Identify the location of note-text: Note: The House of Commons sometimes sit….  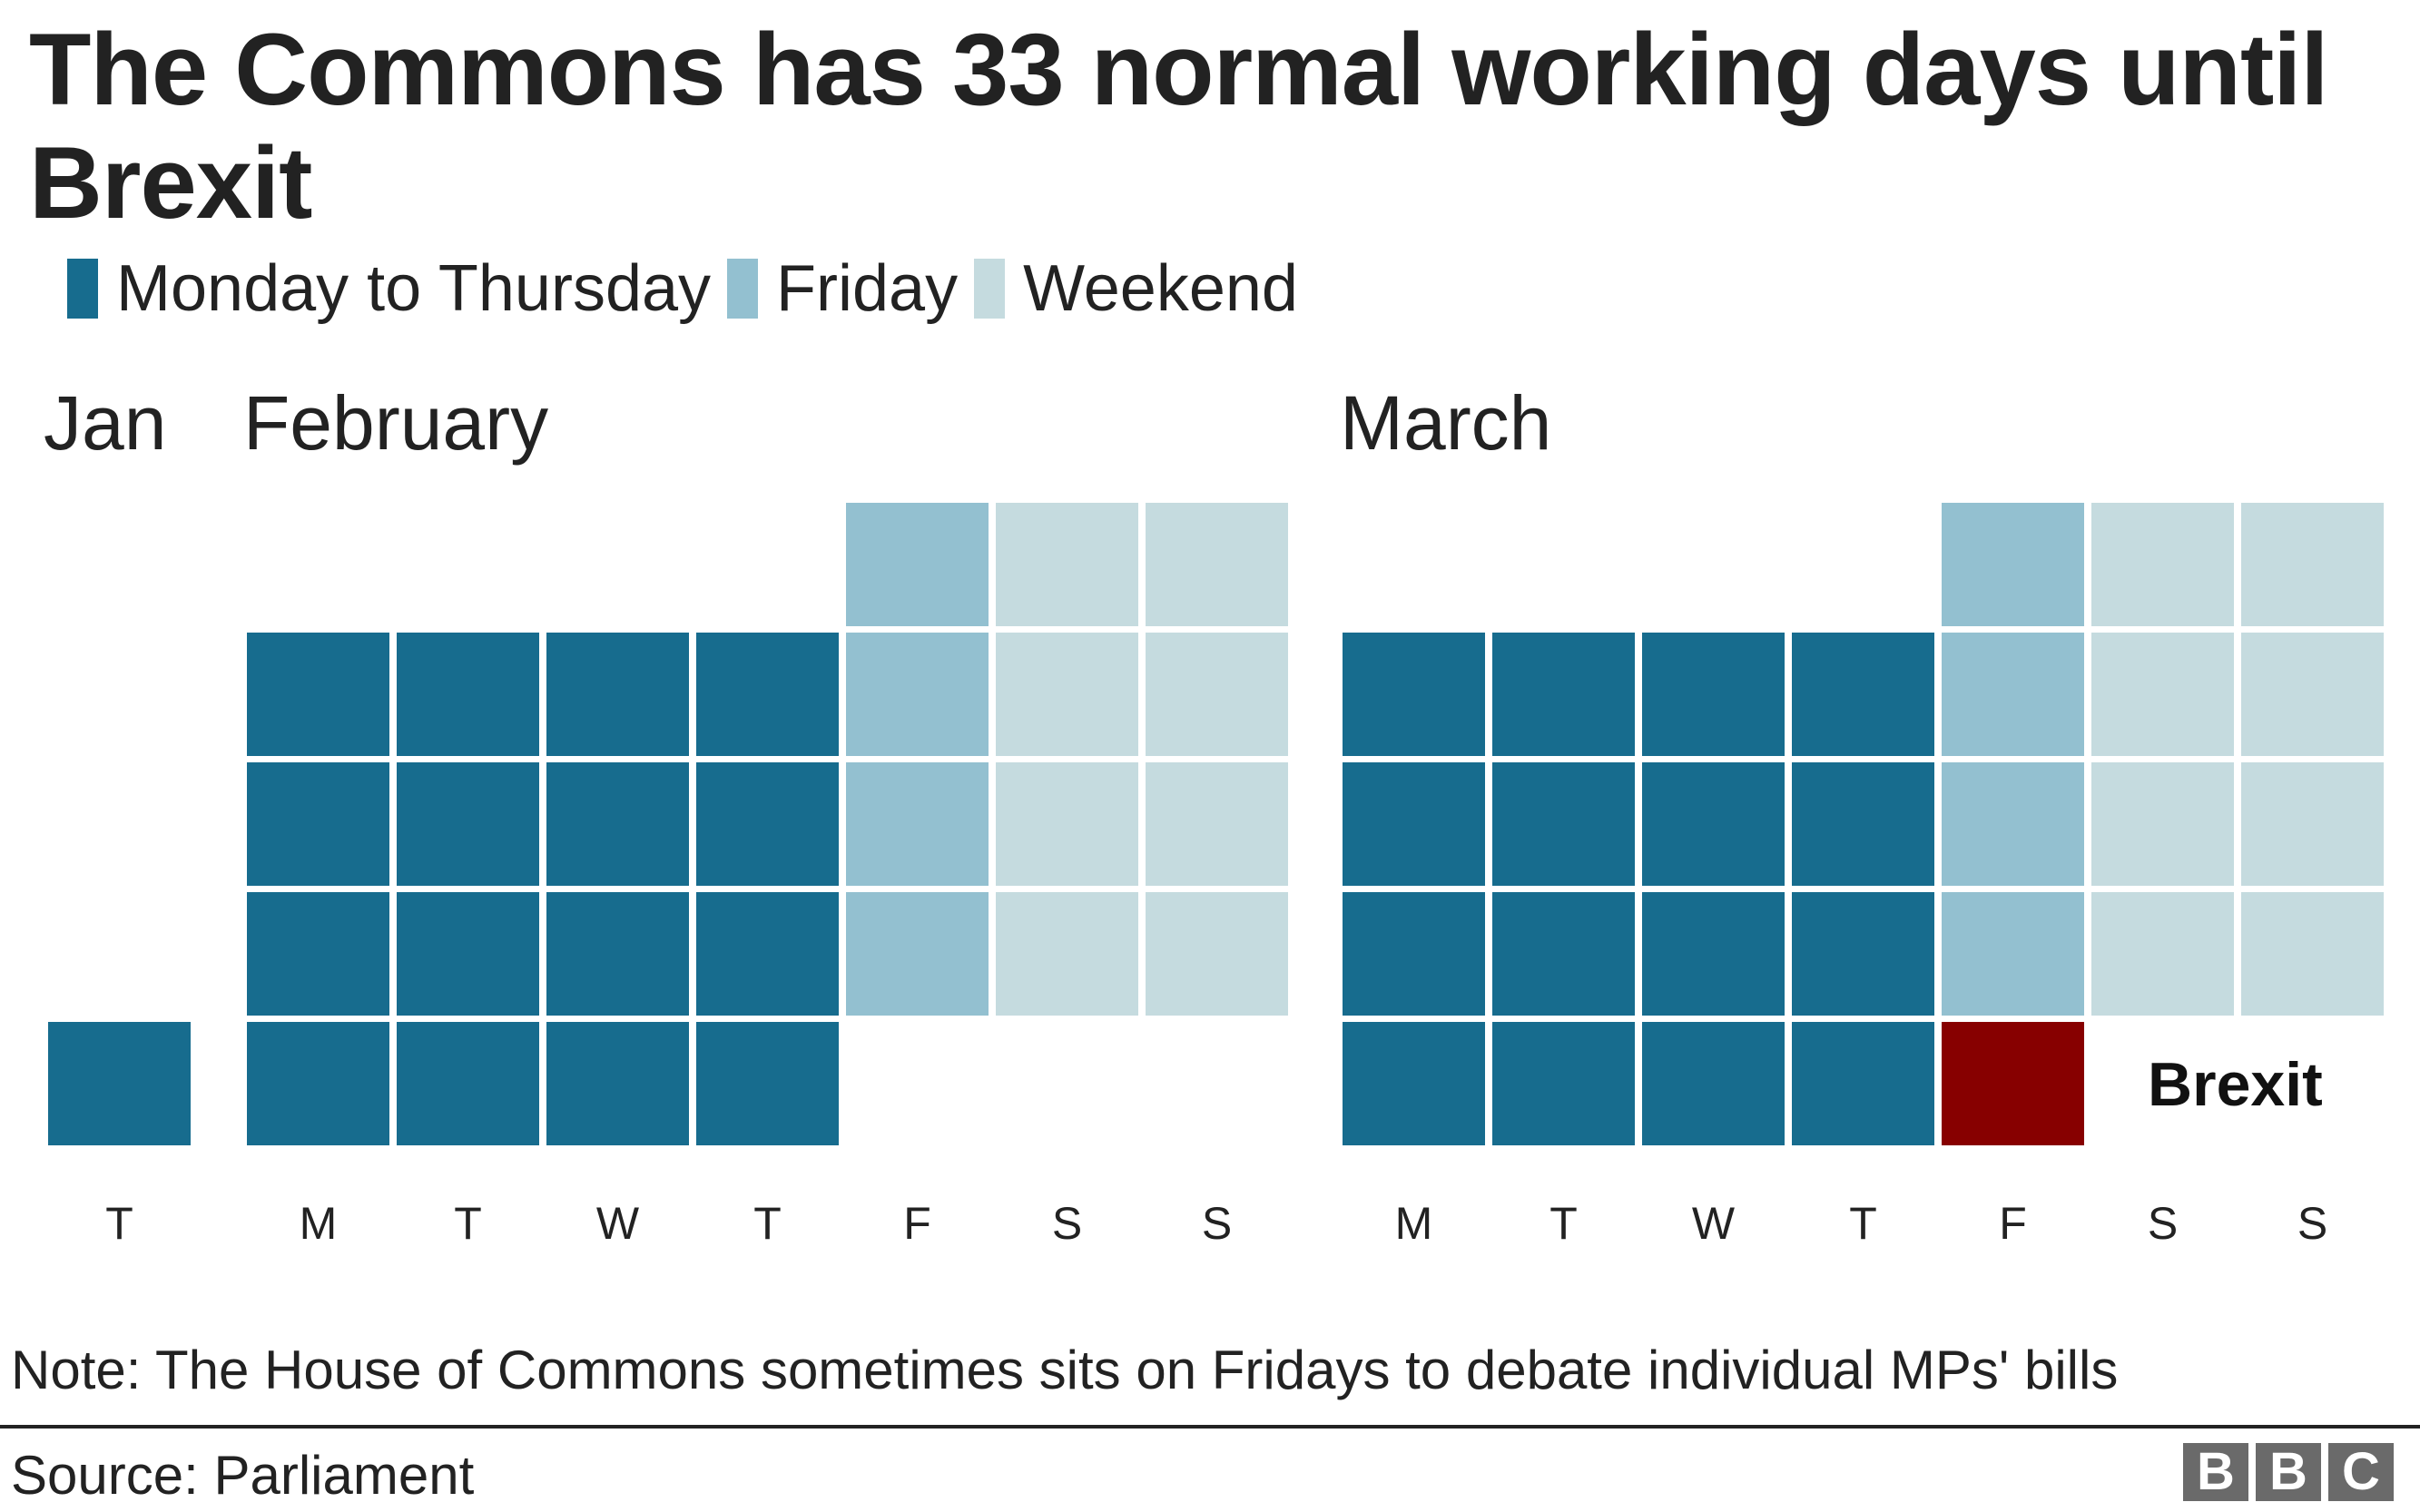
(1065, 1370).